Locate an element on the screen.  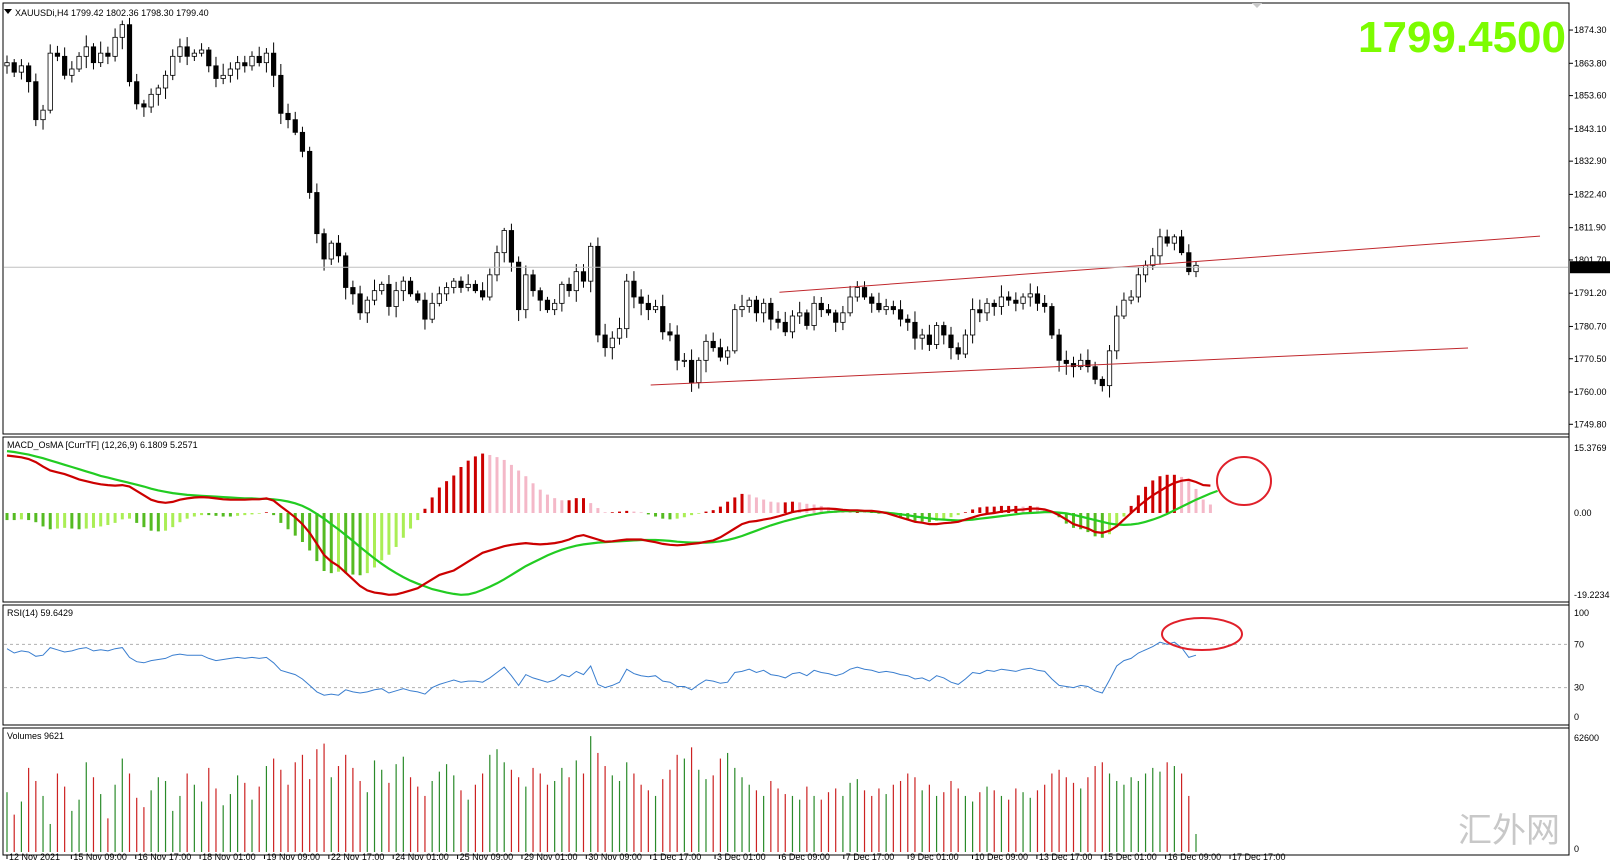
price-tick-label: 1822.40 is located at coordinates (1590, 194).